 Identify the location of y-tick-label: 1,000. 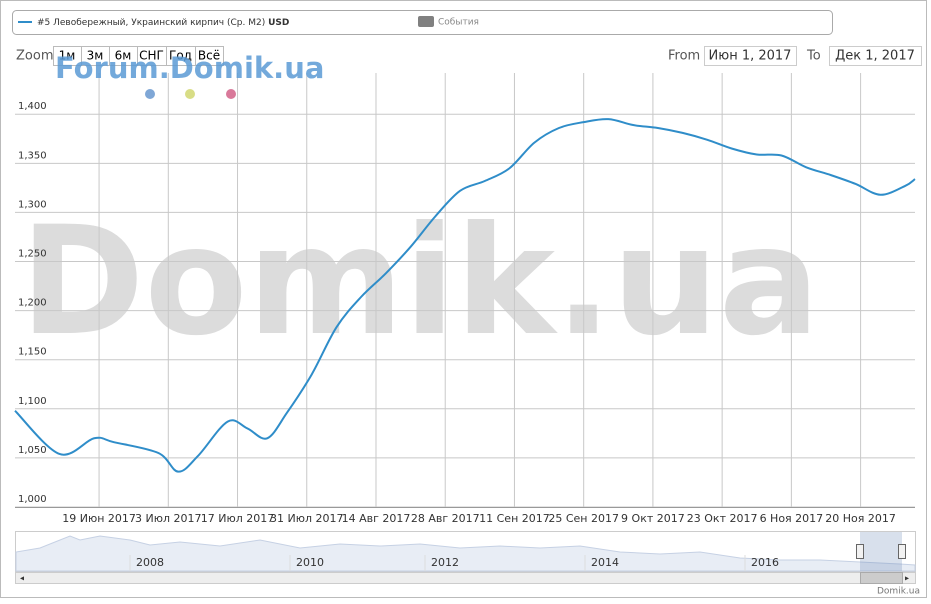
(32, 499).